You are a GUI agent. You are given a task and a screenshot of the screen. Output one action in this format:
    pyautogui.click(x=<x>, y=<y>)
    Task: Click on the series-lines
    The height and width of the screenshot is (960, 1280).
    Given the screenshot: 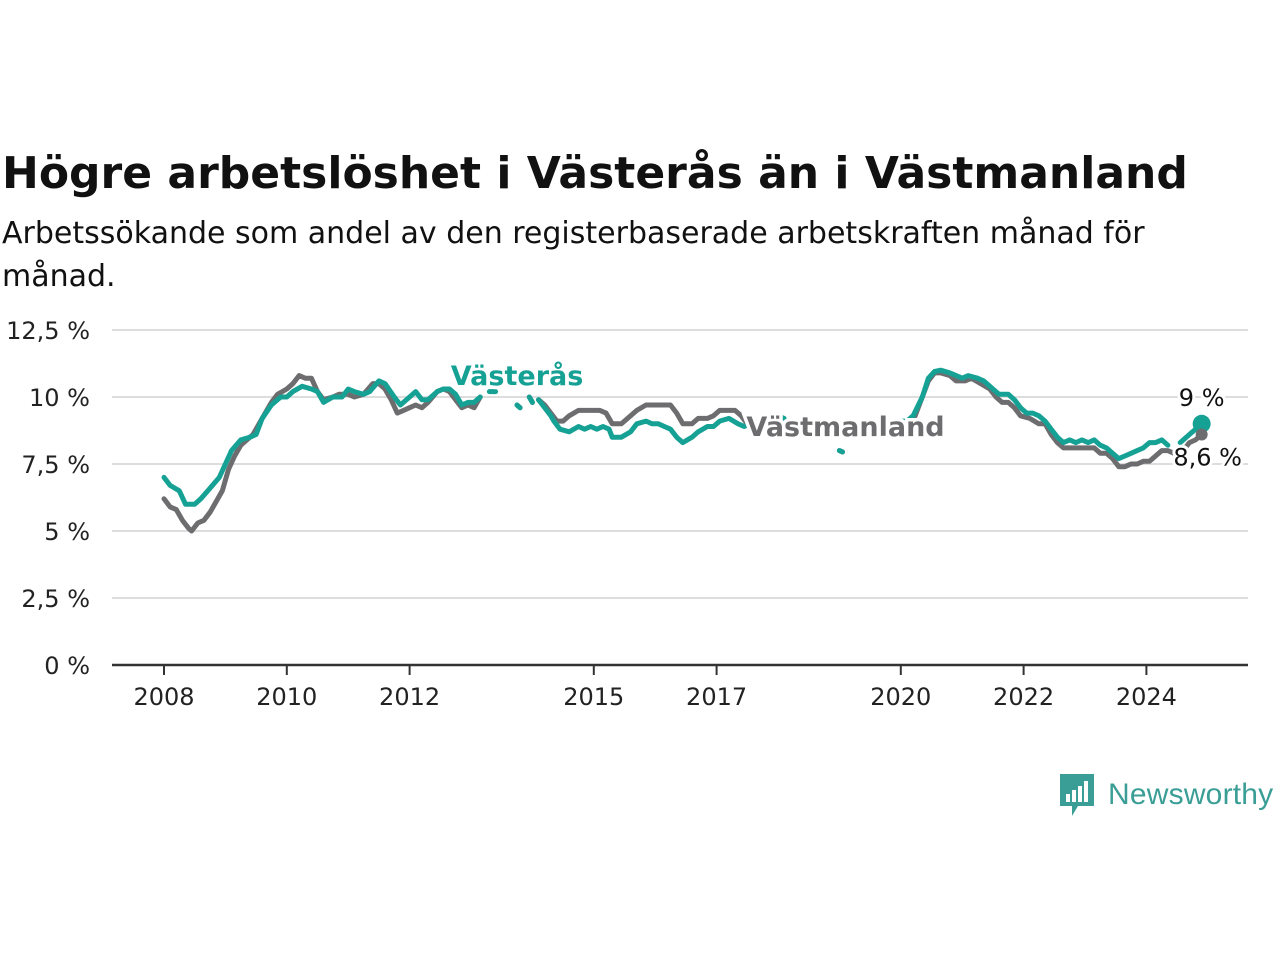 What is the action you would take?
    pyautogui.click(x=683, y=450)
    